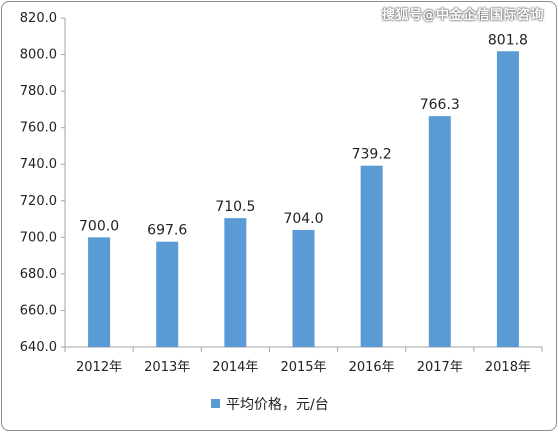 This screenshot has height=434, width=560. What do you see at coordinates (99, 226) in the screenshot?
I see `data-label: 700.0` at bounding box center [99, 226].